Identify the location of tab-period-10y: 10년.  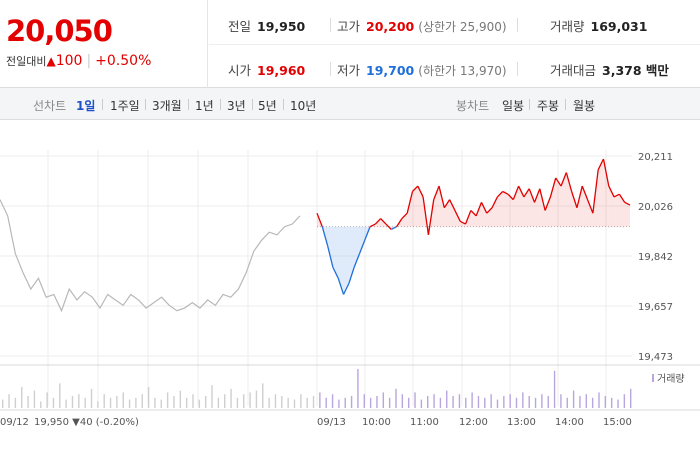
(303, 106).